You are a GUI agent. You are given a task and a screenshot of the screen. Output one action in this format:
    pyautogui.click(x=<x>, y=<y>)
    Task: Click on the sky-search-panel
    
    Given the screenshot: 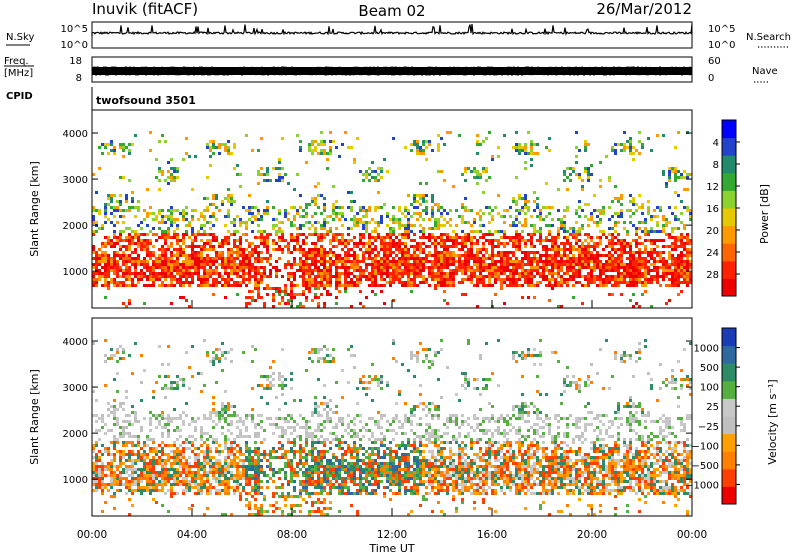 What is the action you would take?
    pyautogui.click(x=392, y=35)
    